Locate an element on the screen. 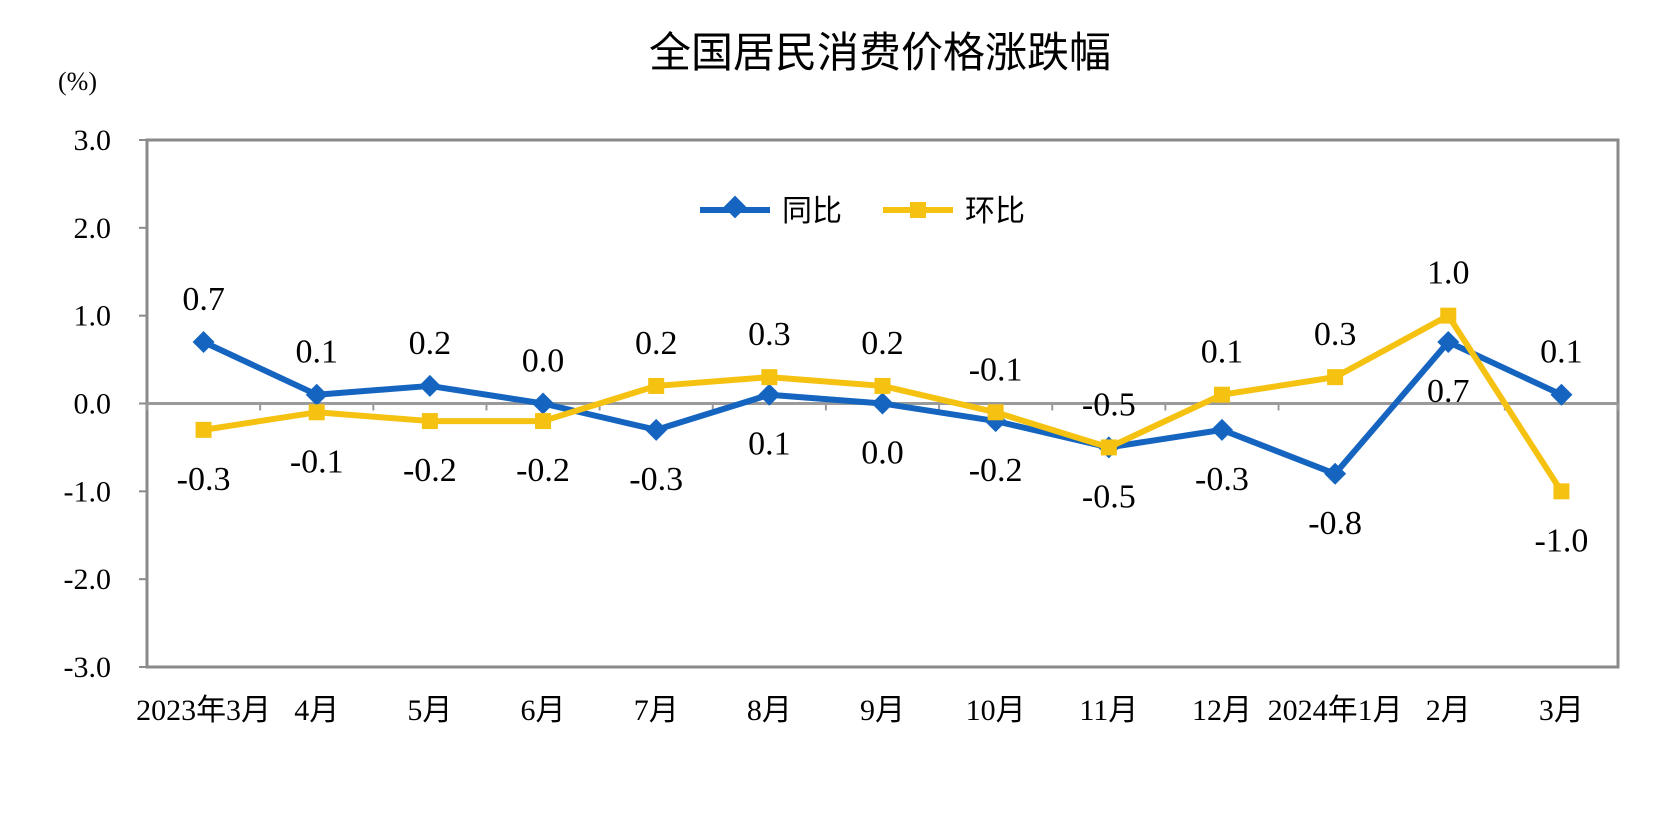 This screenshot has height=834, width=1668. x-tick-label: 12月 is located at coordinates (1222, 710).